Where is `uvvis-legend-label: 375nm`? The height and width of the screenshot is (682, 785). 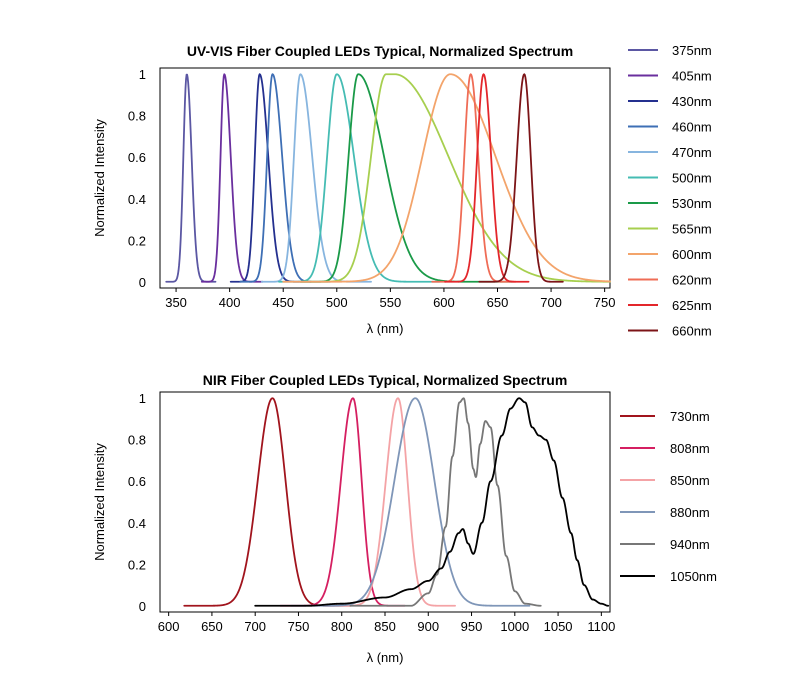
uvvis-legend-label: 375nm is located at coordinates (692, 50).